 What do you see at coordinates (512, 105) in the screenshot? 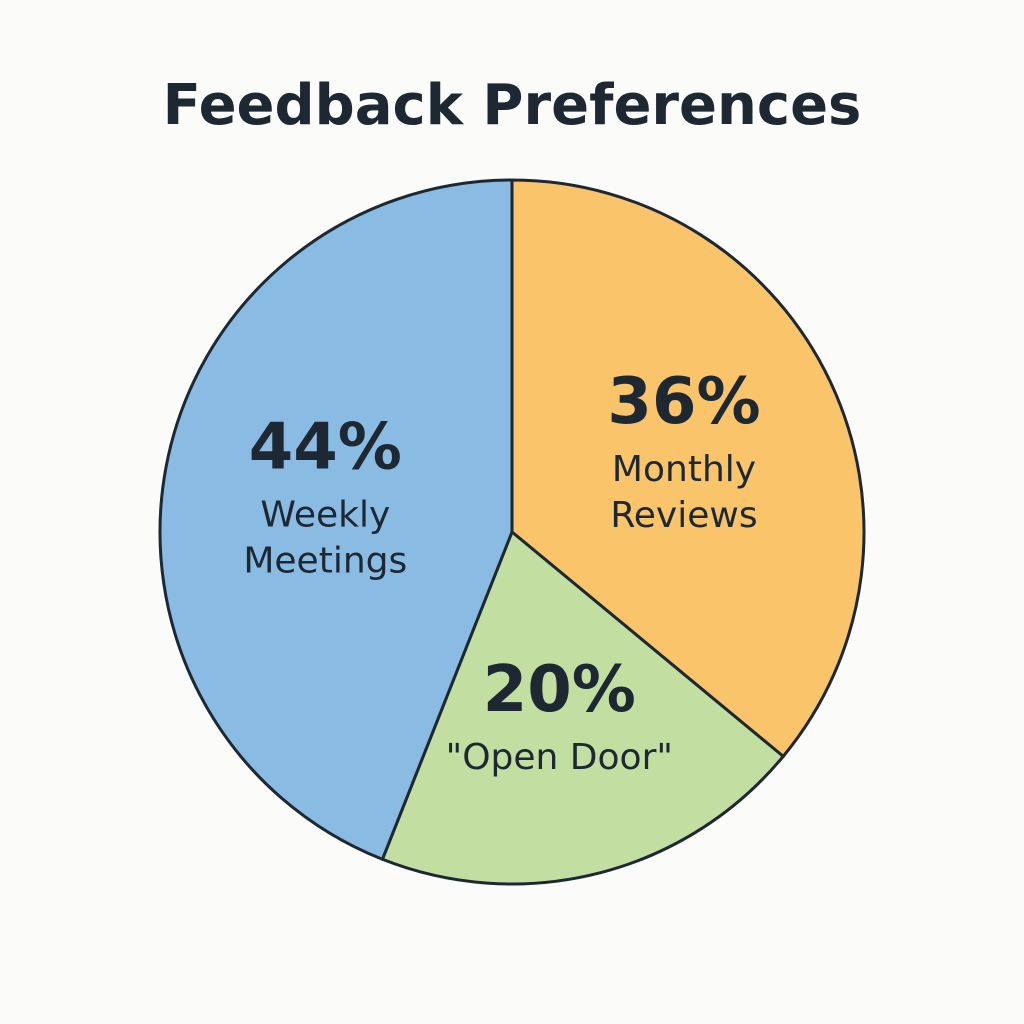
I see `chart-title: Feedback Preferences` at bounding box center [512, 105].